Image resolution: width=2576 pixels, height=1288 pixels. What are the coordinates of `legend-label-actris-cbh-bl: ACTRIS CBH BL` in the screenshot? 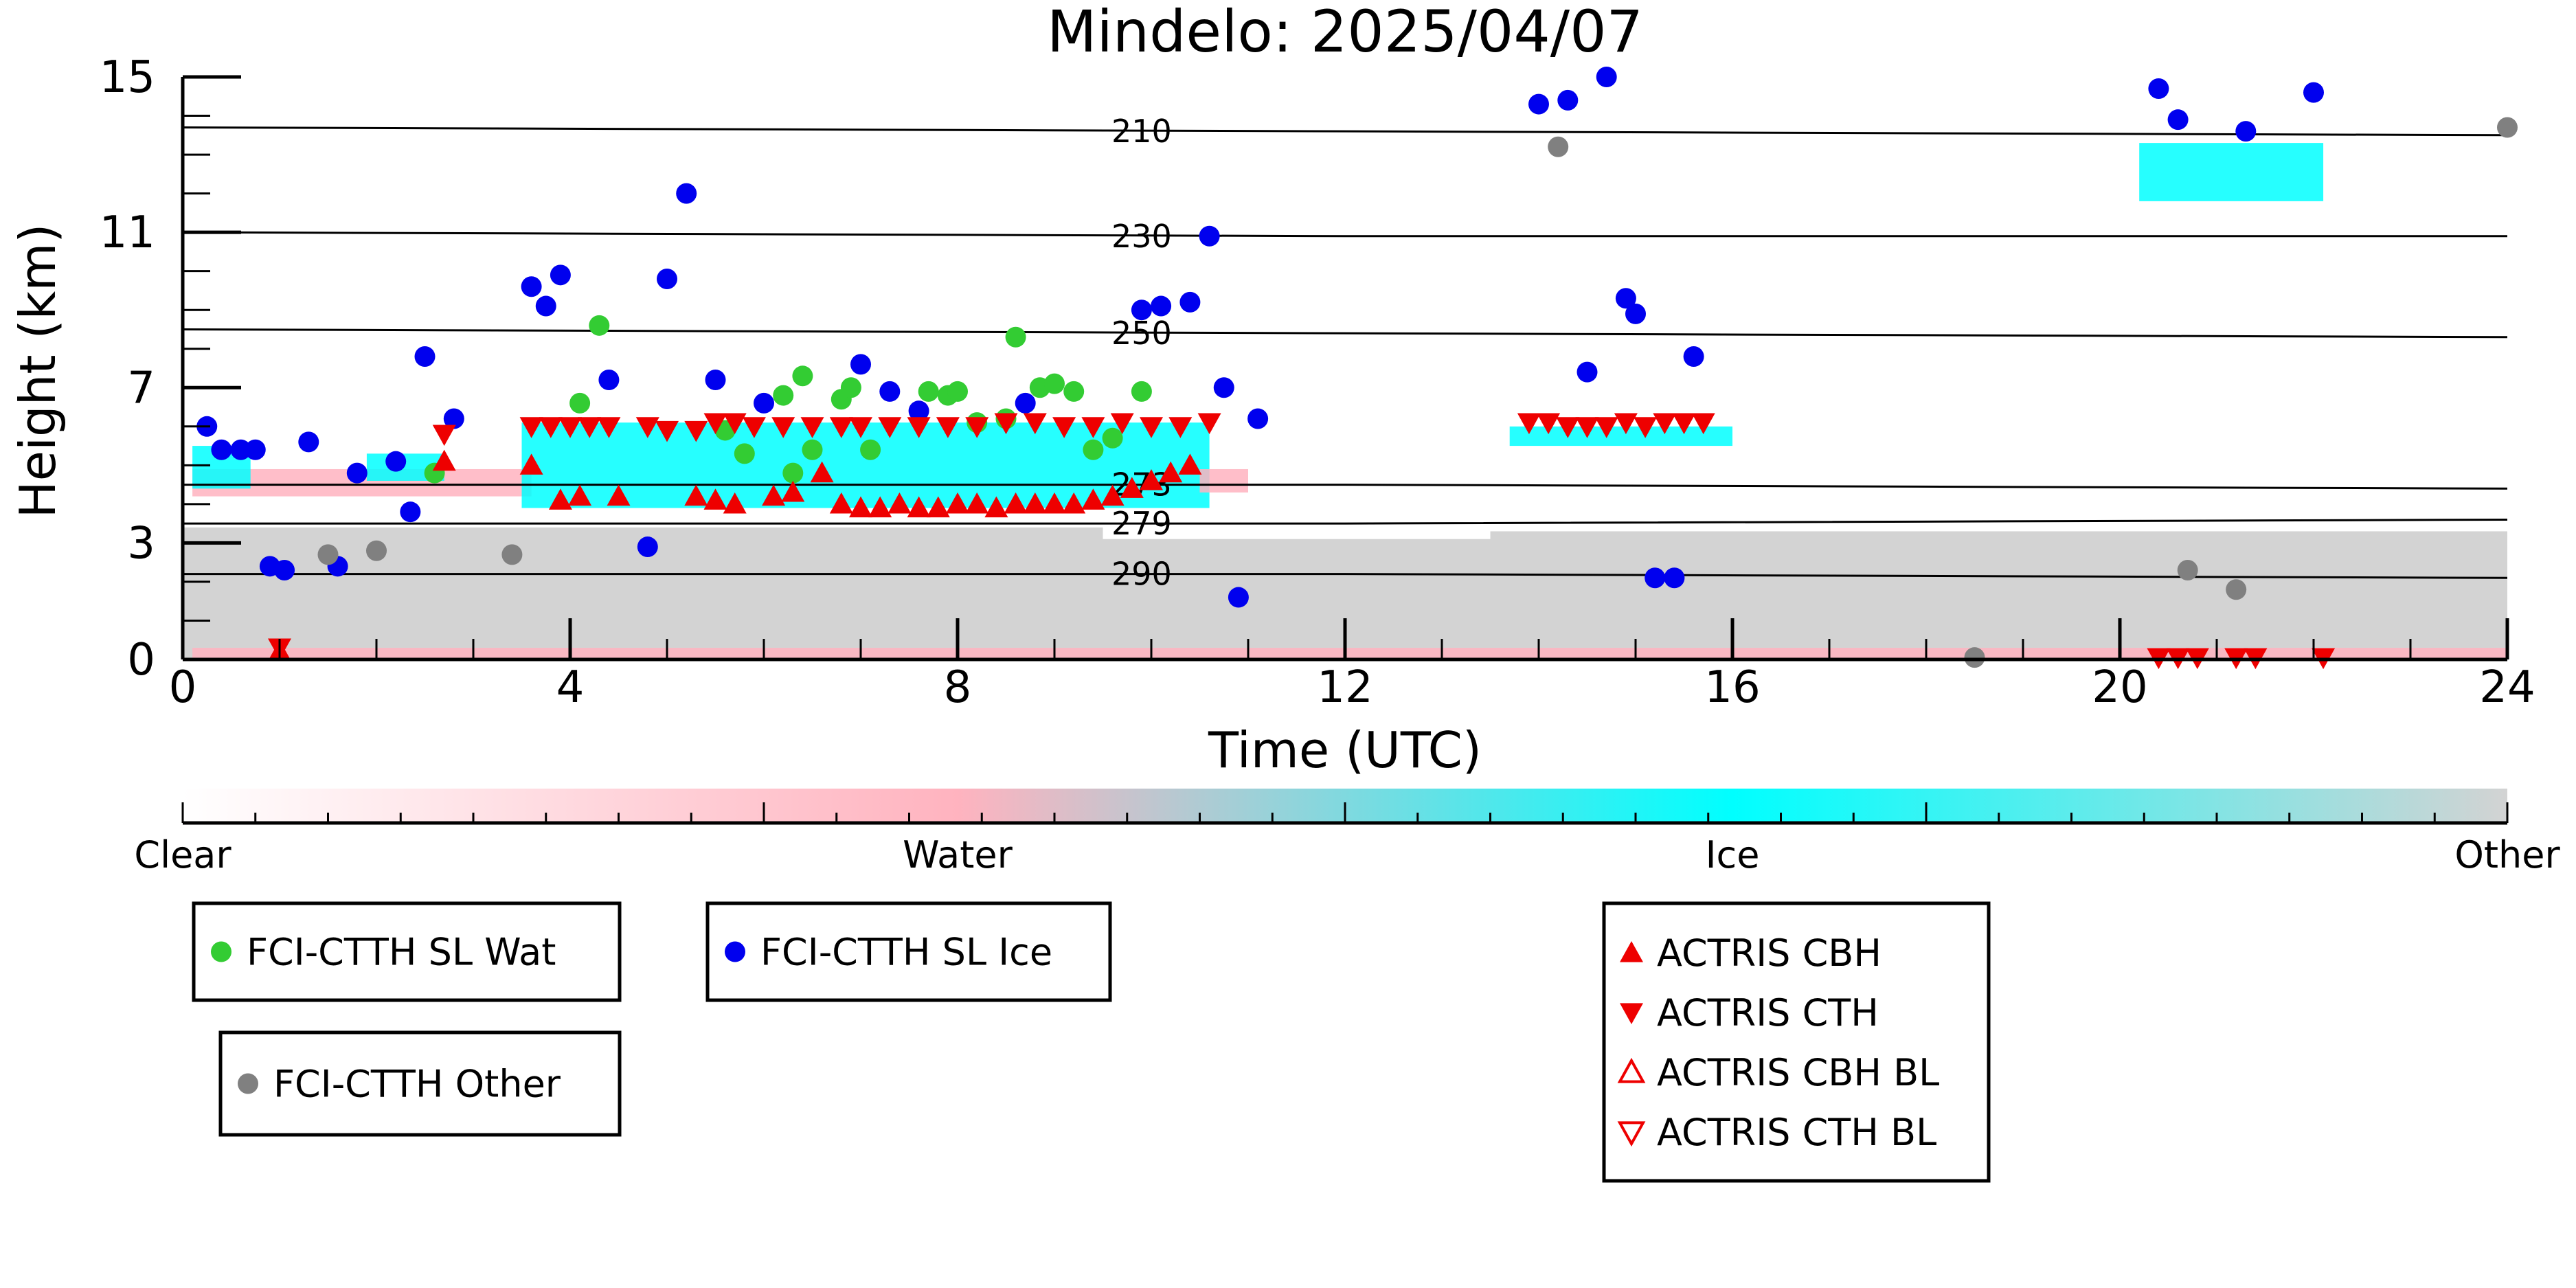 It's located at (1798, 1072).